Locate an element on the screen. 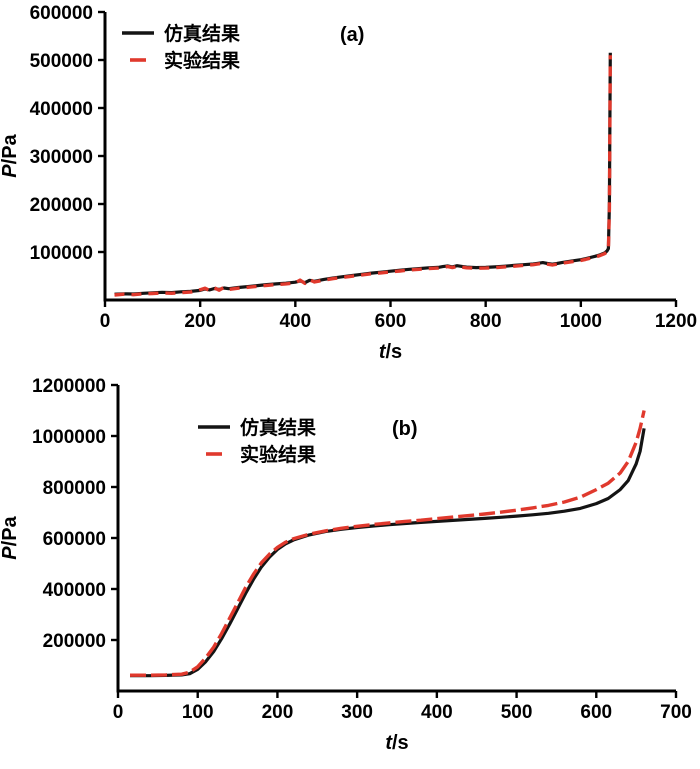  x-tick-label: 1200 is located at coordinates (676, 321).